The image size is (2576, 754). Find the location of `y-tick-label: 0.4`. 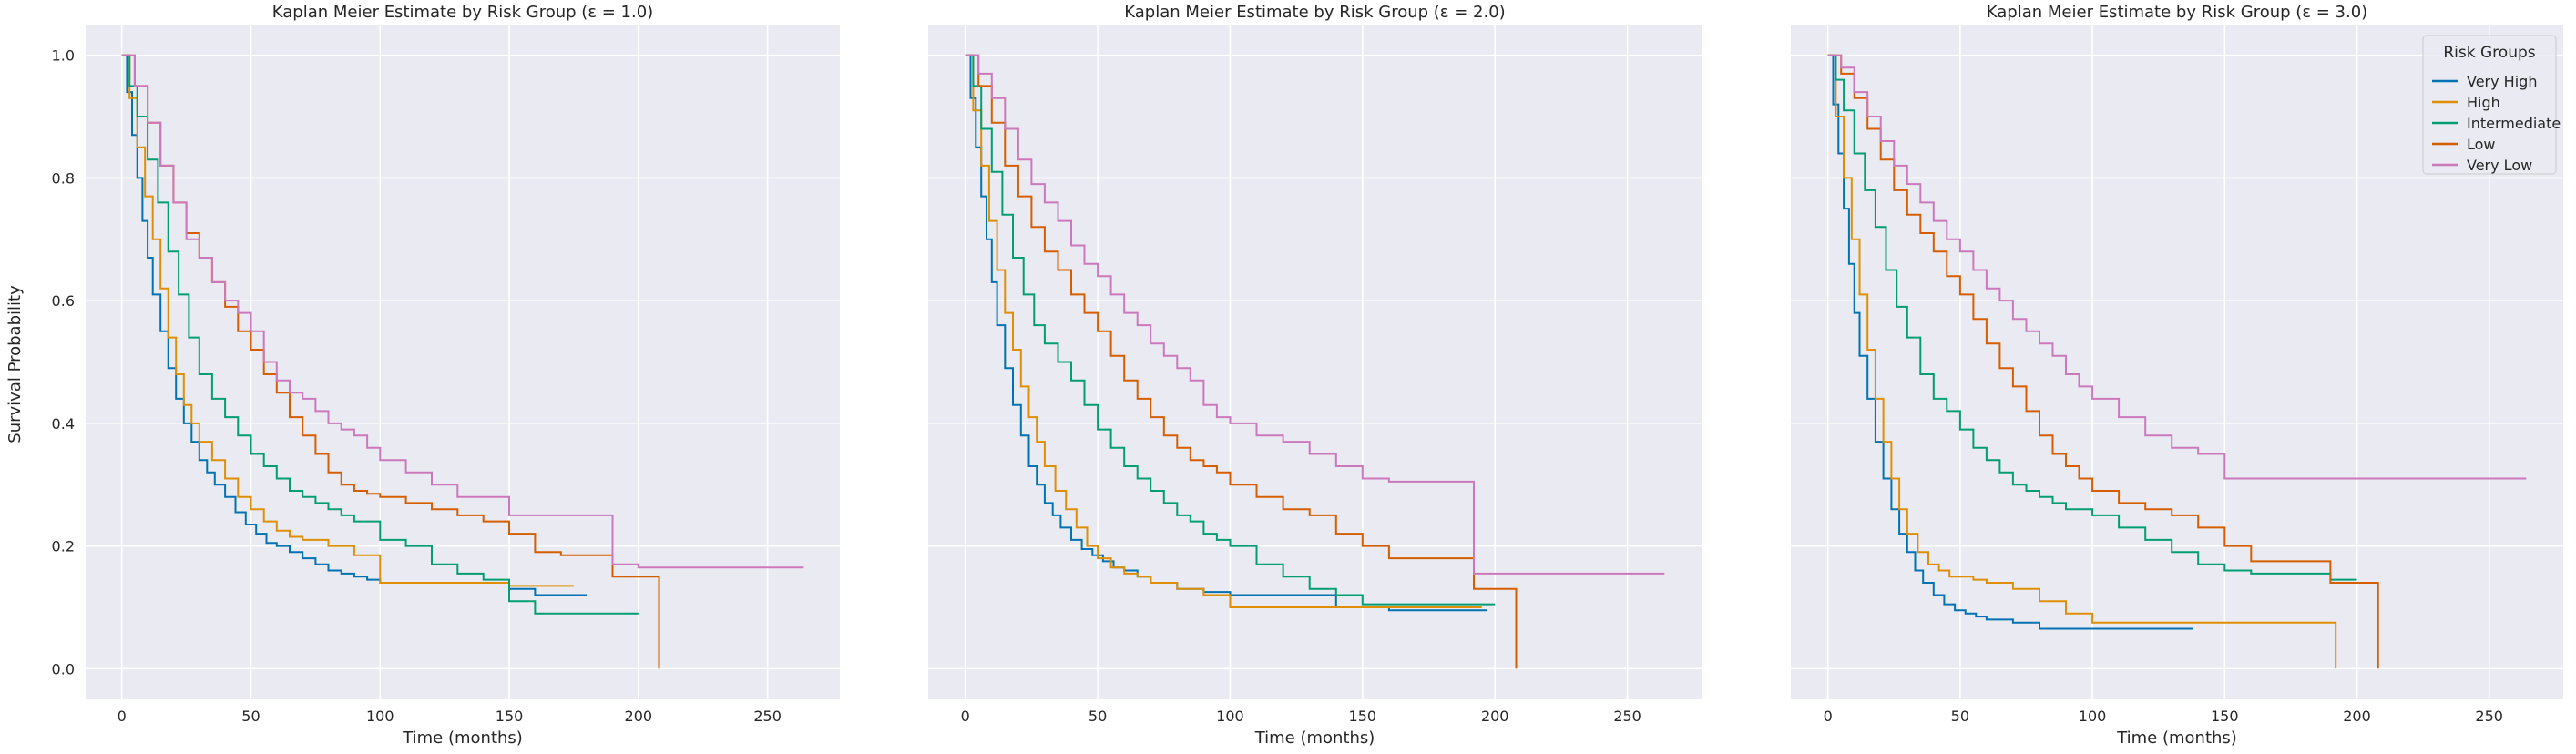

y-tick-label: 0.4 is located at coordinates (63, 424).